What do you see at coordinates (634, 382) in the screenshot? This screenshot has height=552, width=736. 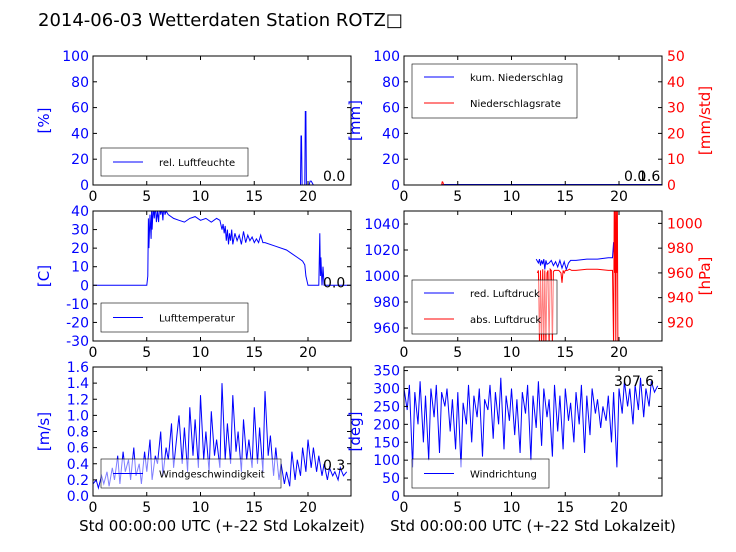 I see `last-value-label: 307.6` at bounding box center [634, 382].